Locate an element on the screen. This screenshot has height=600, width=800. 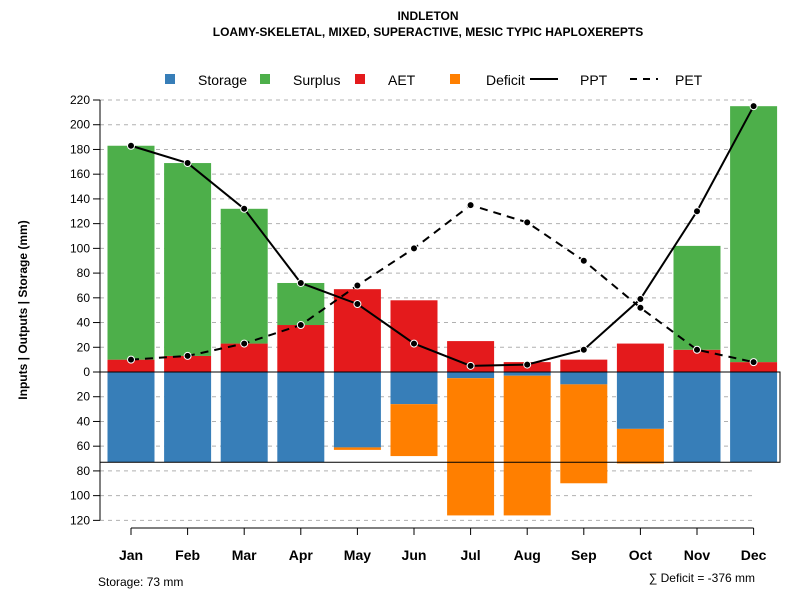
point-ppt-jan is located at coordinates (131, 145).